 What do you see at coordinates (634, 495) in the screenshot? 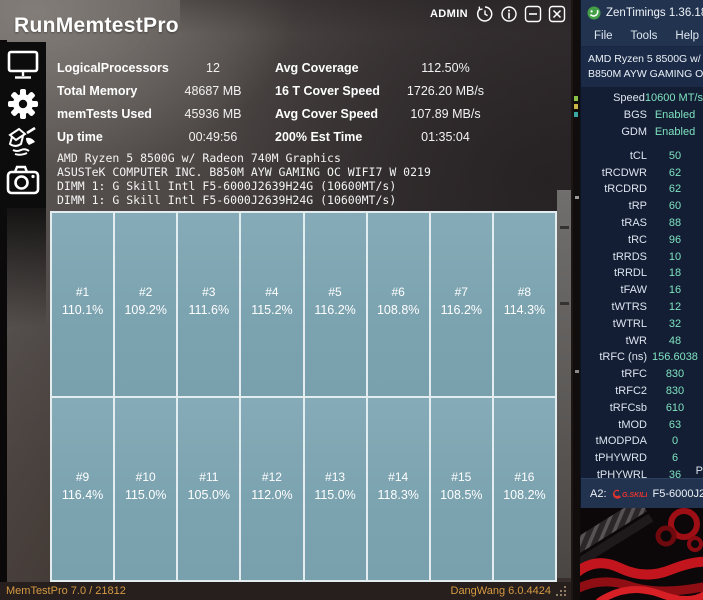
I see `svg-text: G.SKILL` at bounding box center [634, 495].